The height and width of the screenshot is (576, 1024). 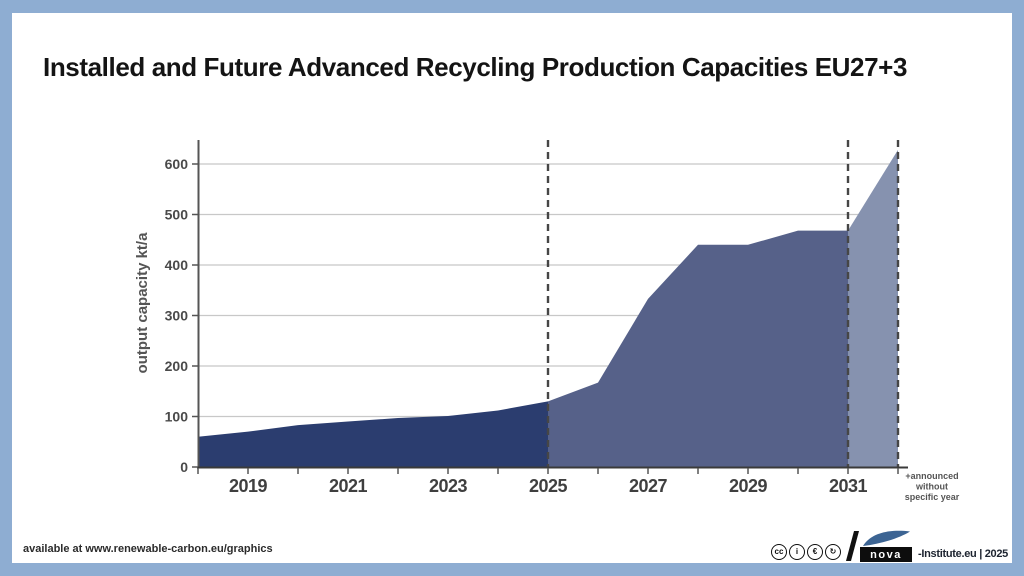 What do you see at coordinates (177, 164) in the screenshot?
I see `y-tick-label: 600` at bounding box center [177, 164].